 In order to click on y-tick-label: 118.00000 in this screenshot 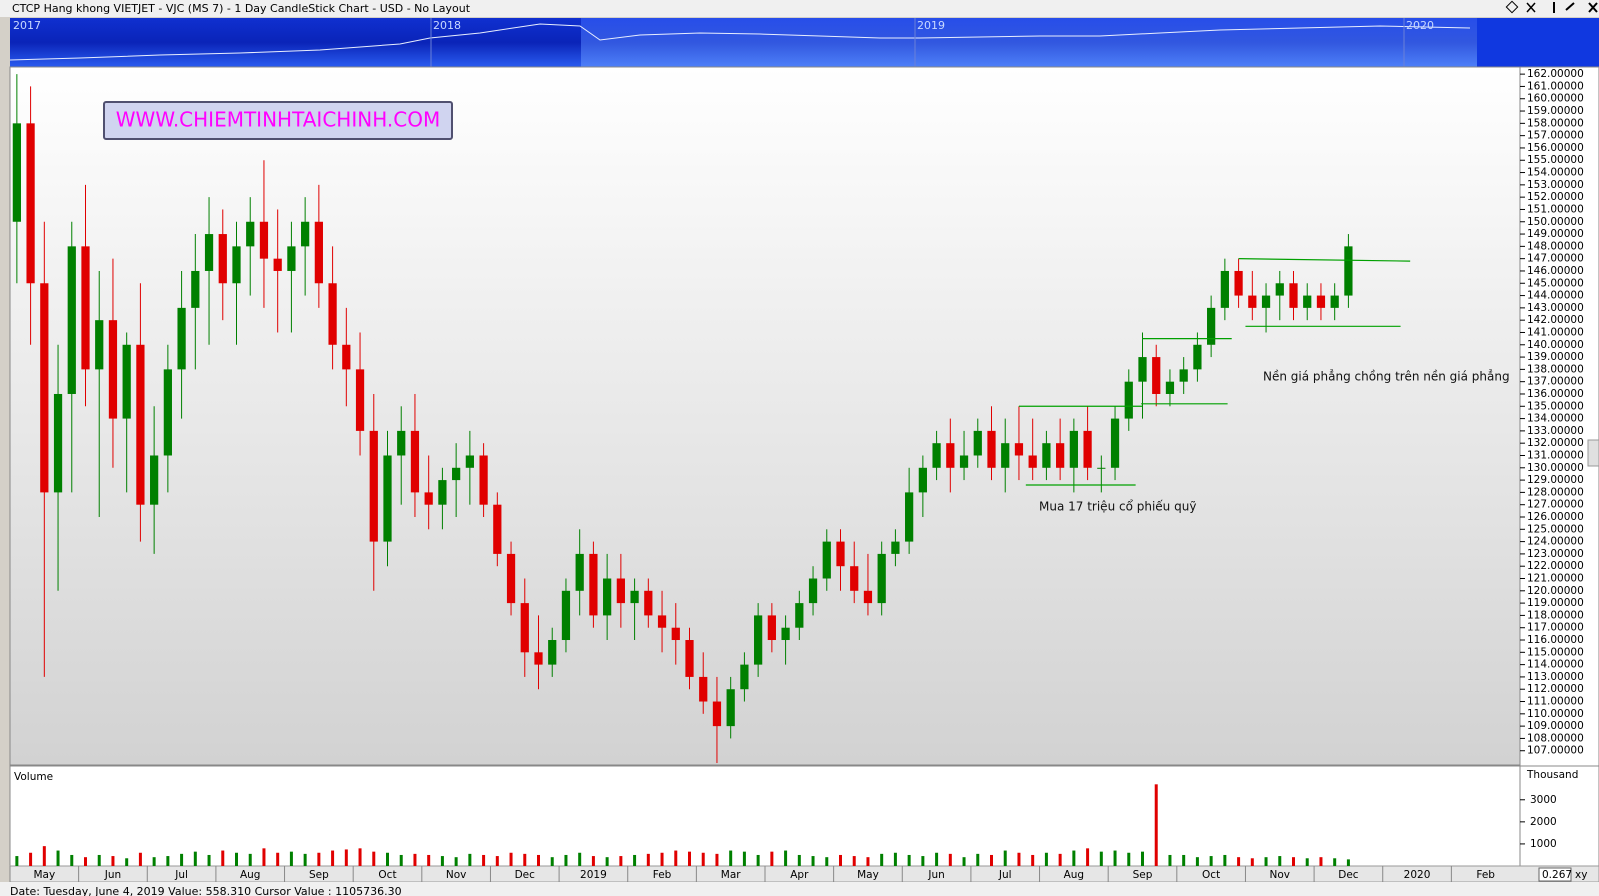, I will do `click(1555, 615)`.